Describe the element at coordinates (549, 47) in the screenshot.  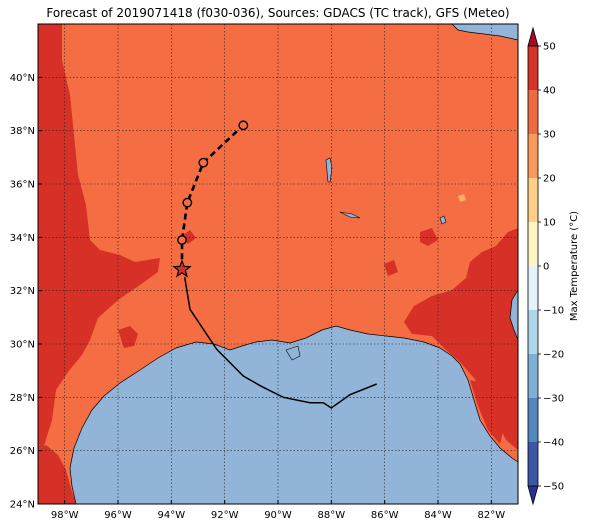
I see `colorbar-tick-label: 50` at that location.